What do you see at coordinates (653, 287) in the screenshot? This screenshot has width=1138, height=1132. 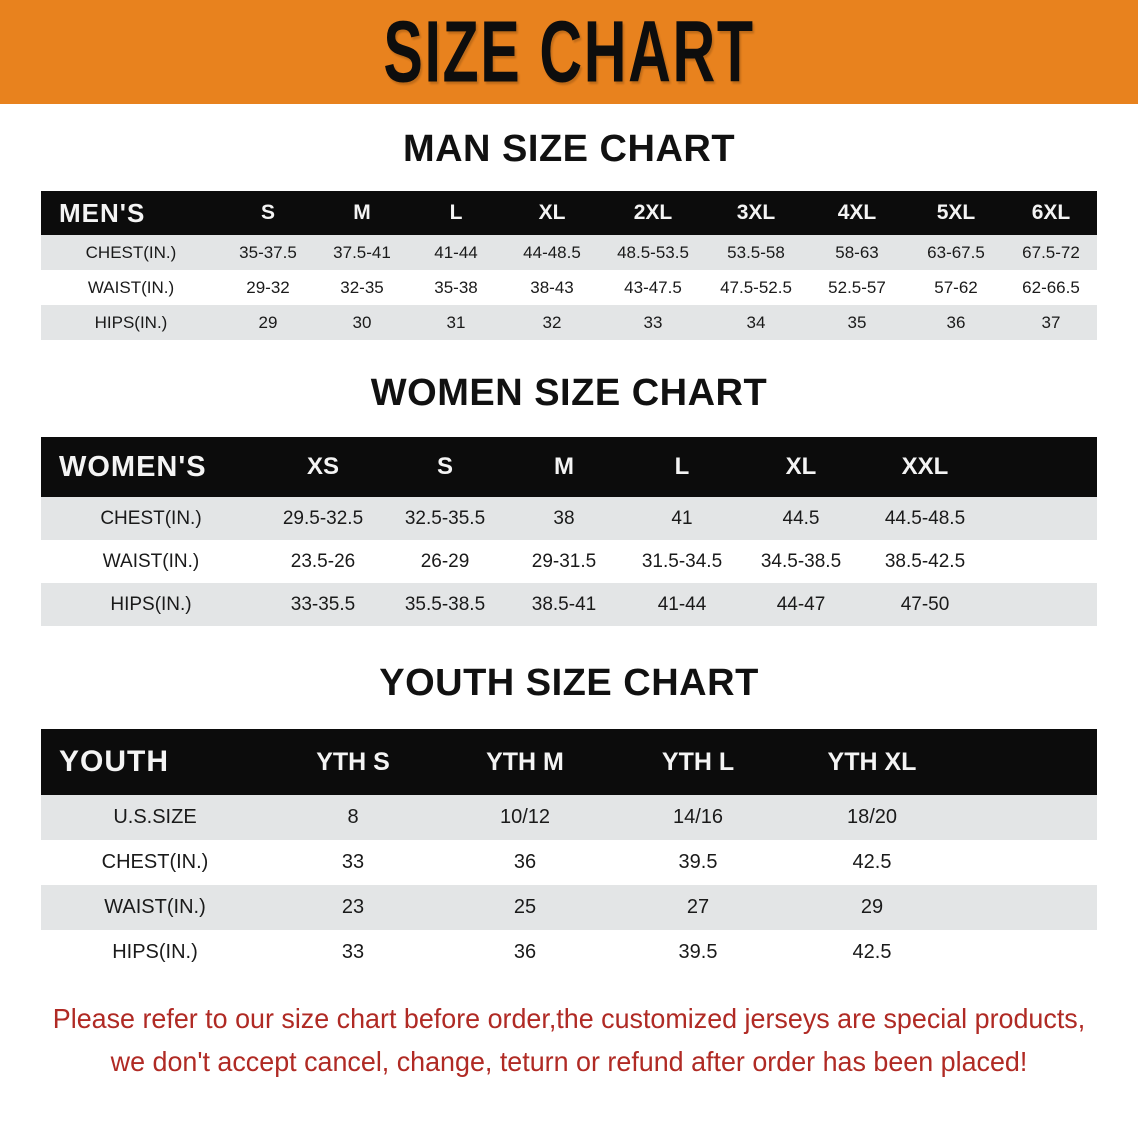 I see `table-cell: 43-47.5` at bounding box center [653, 287].